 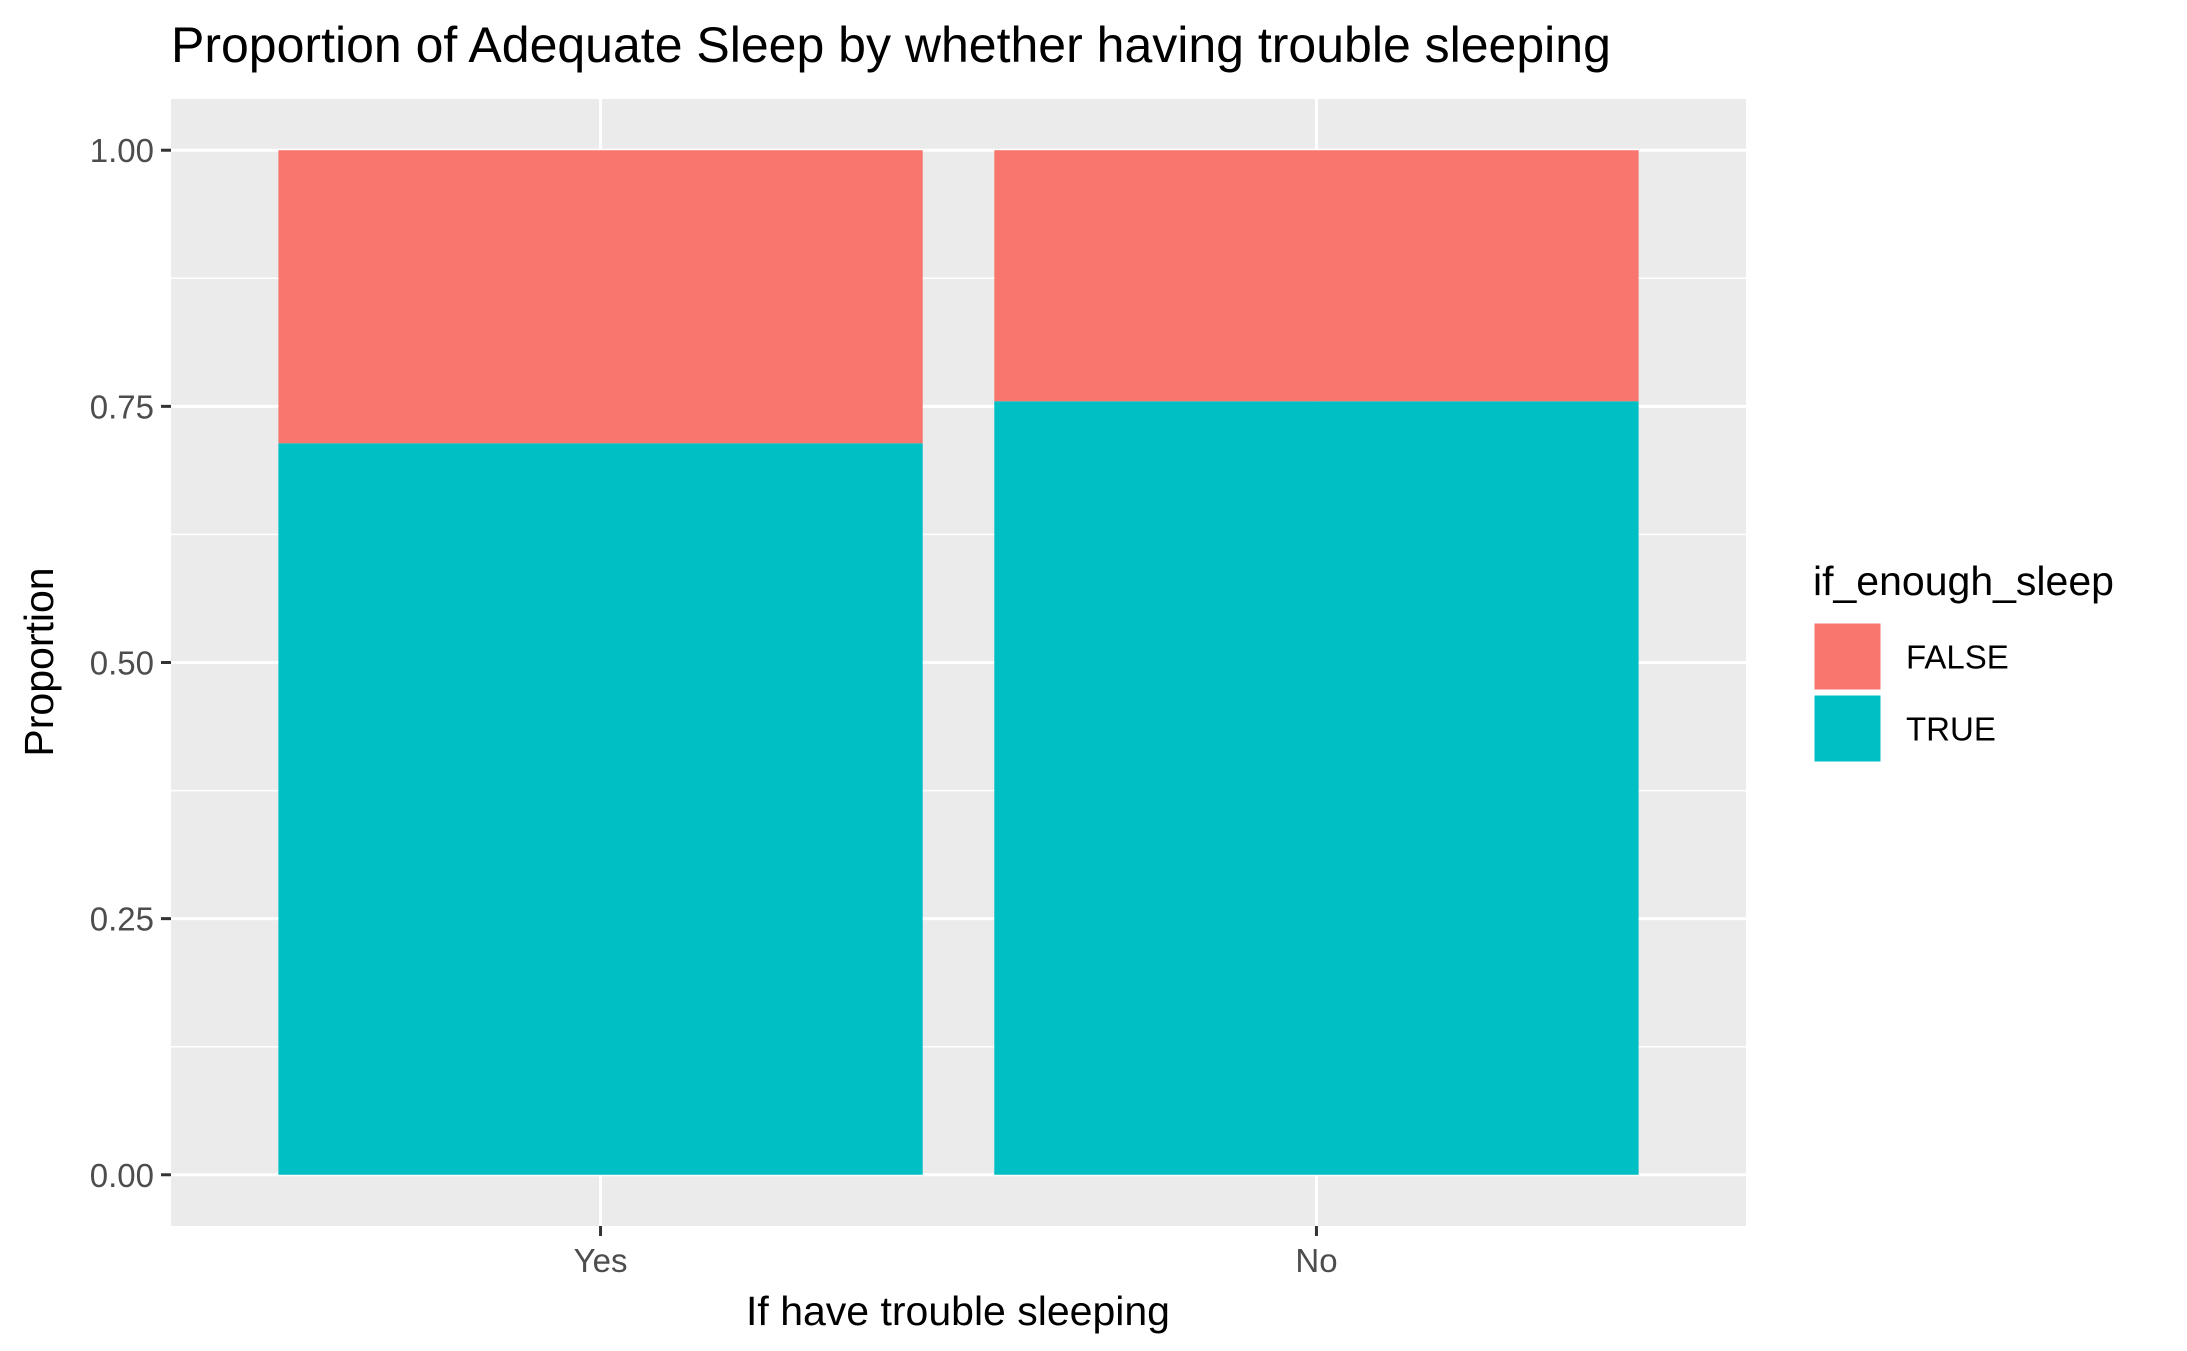 I want to click on y-axis: 0.00 0.25 0.50 0.75 1.00, so click(x=130, y=663).